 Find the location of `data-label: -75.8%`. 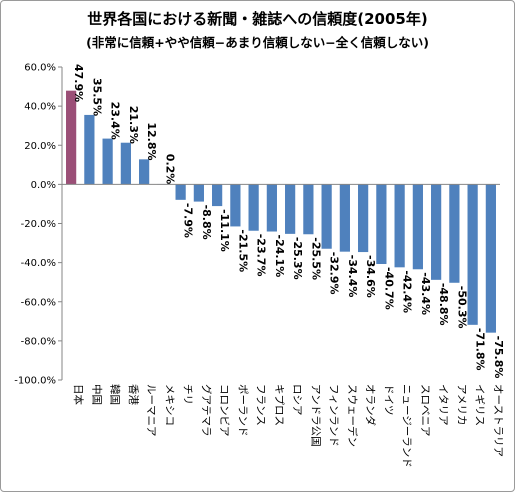

data-label: -75.8% is located at coordinates (498, 357).